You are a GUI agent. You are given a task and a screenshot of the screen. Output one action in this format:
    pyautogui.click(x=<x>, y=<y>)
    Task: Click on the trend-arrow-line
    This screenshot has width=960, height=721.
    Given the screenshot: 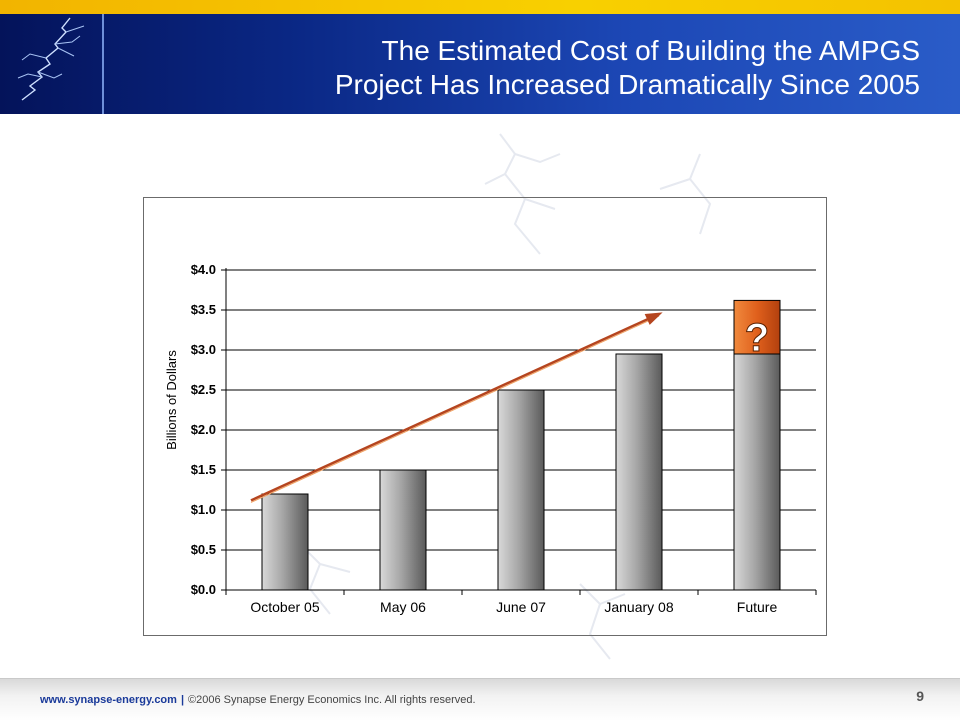 What is the action you would take?
    pyautogui.click(x=455, y=407)
    